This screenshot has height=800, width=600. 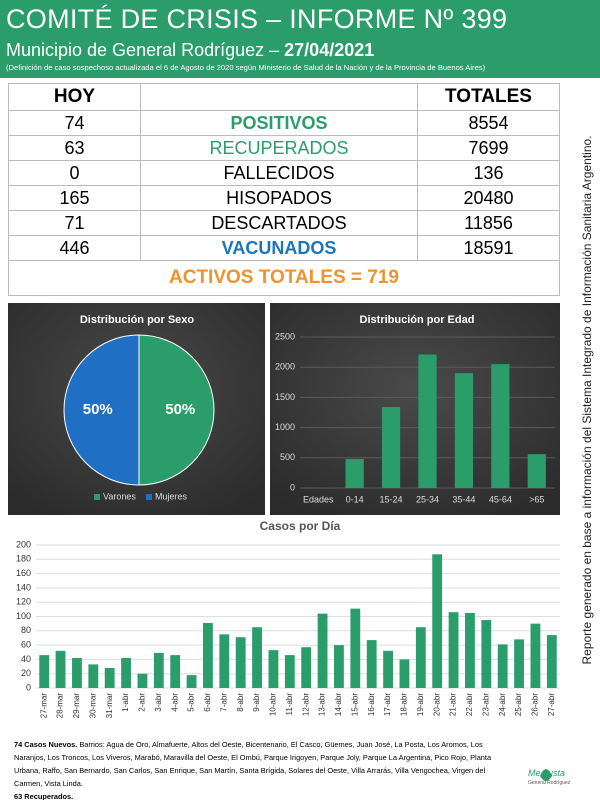 What do you see at coordinates (279, 173) in the screenshot?
I see `table-cell: FALLECIDOS` at bounding box center [279, 173].